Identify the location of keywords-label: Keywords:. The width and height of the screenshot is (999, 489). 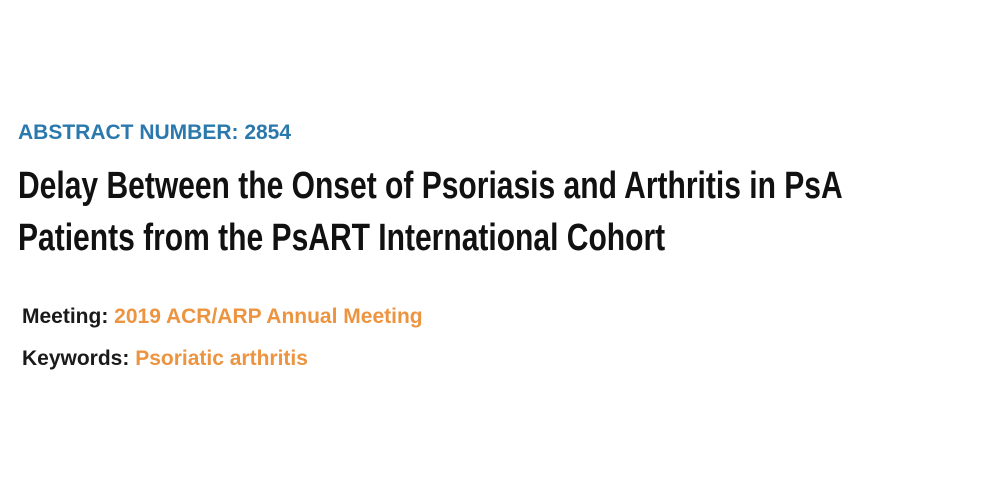
(76, 358).